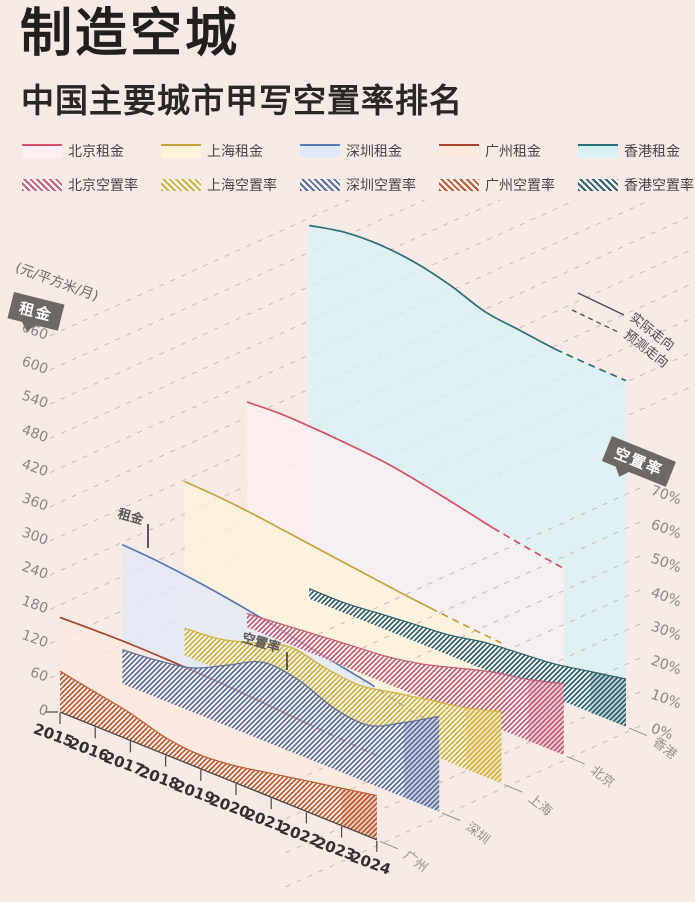 This screenshot has width=695, height=902. What do you see at coordinates (35, 468) in the screenshot?
I see `rent-tick-label: 420` at bounding box center [35, 468].